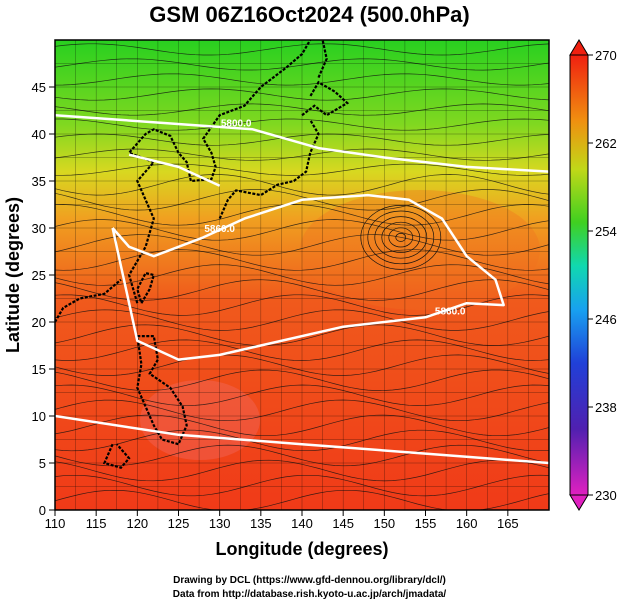  Describe the element at coordinates (39, 416) in the screenshot. I see `y-tick-label: 10` at that location.